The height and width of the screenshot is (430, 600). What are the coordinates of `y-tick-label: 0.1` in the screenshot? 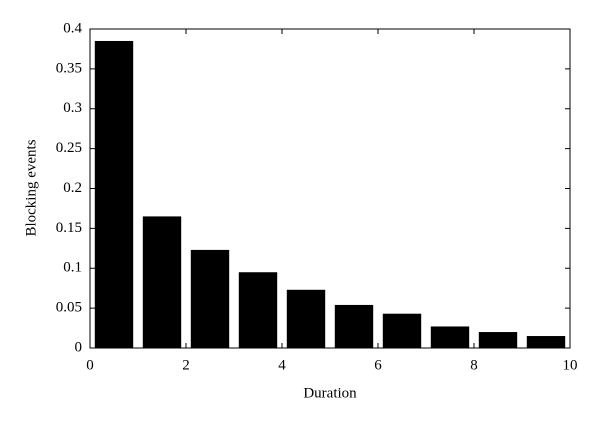 It's located at (72, 268).